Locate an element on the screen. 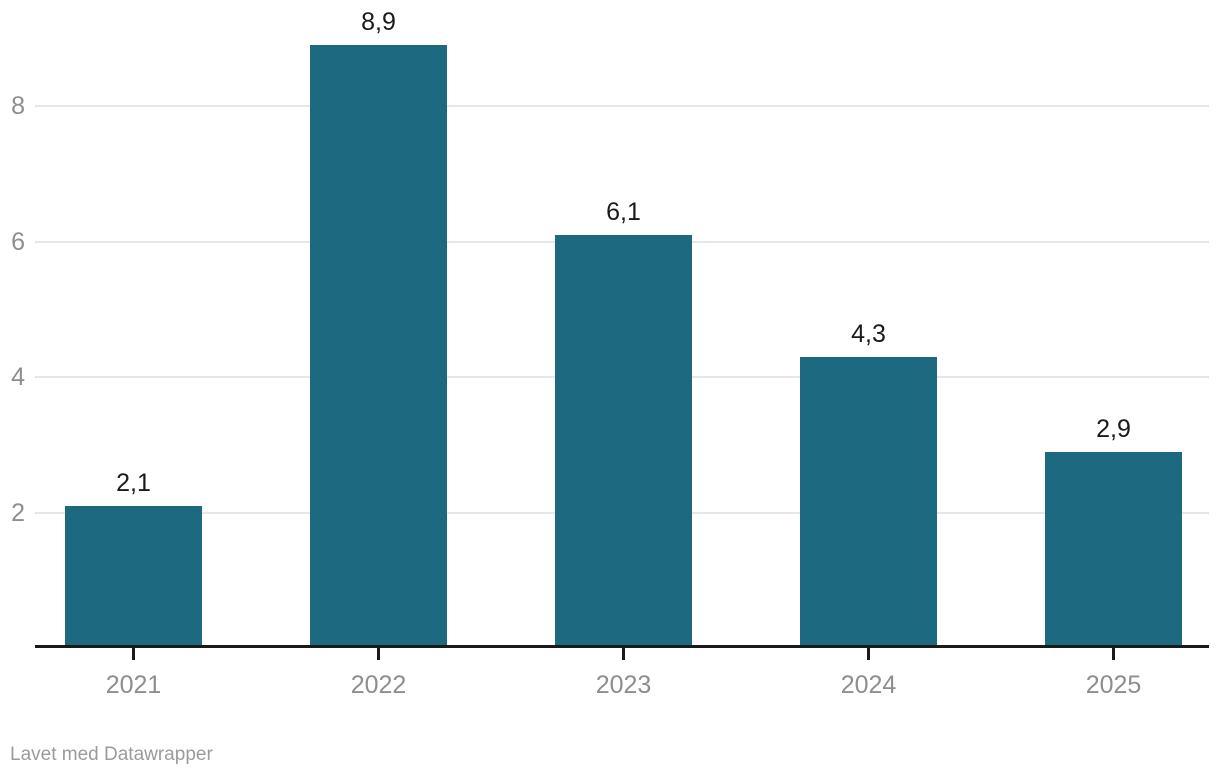 This screenshot has height=780, width=1220. x-axis-tick-label: 2022 is located at coordinates (378, 685).